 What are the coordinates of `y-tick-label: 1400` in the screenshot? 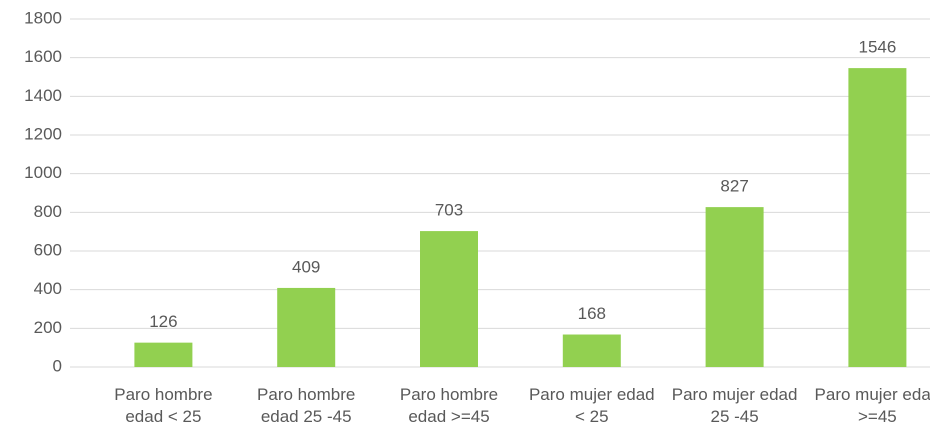 It's located at (43, 95).